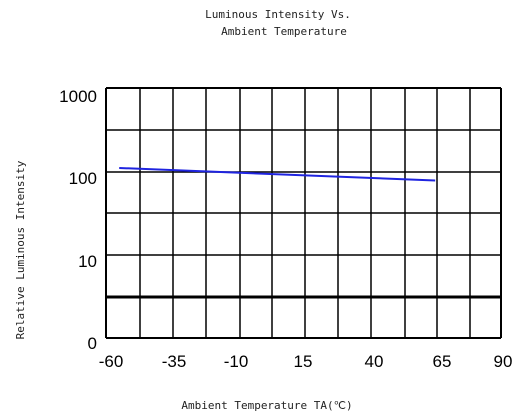 The width and height of the screenshot is (528, 417). I want to click on x-tick-label: -10, so click(236, 361).